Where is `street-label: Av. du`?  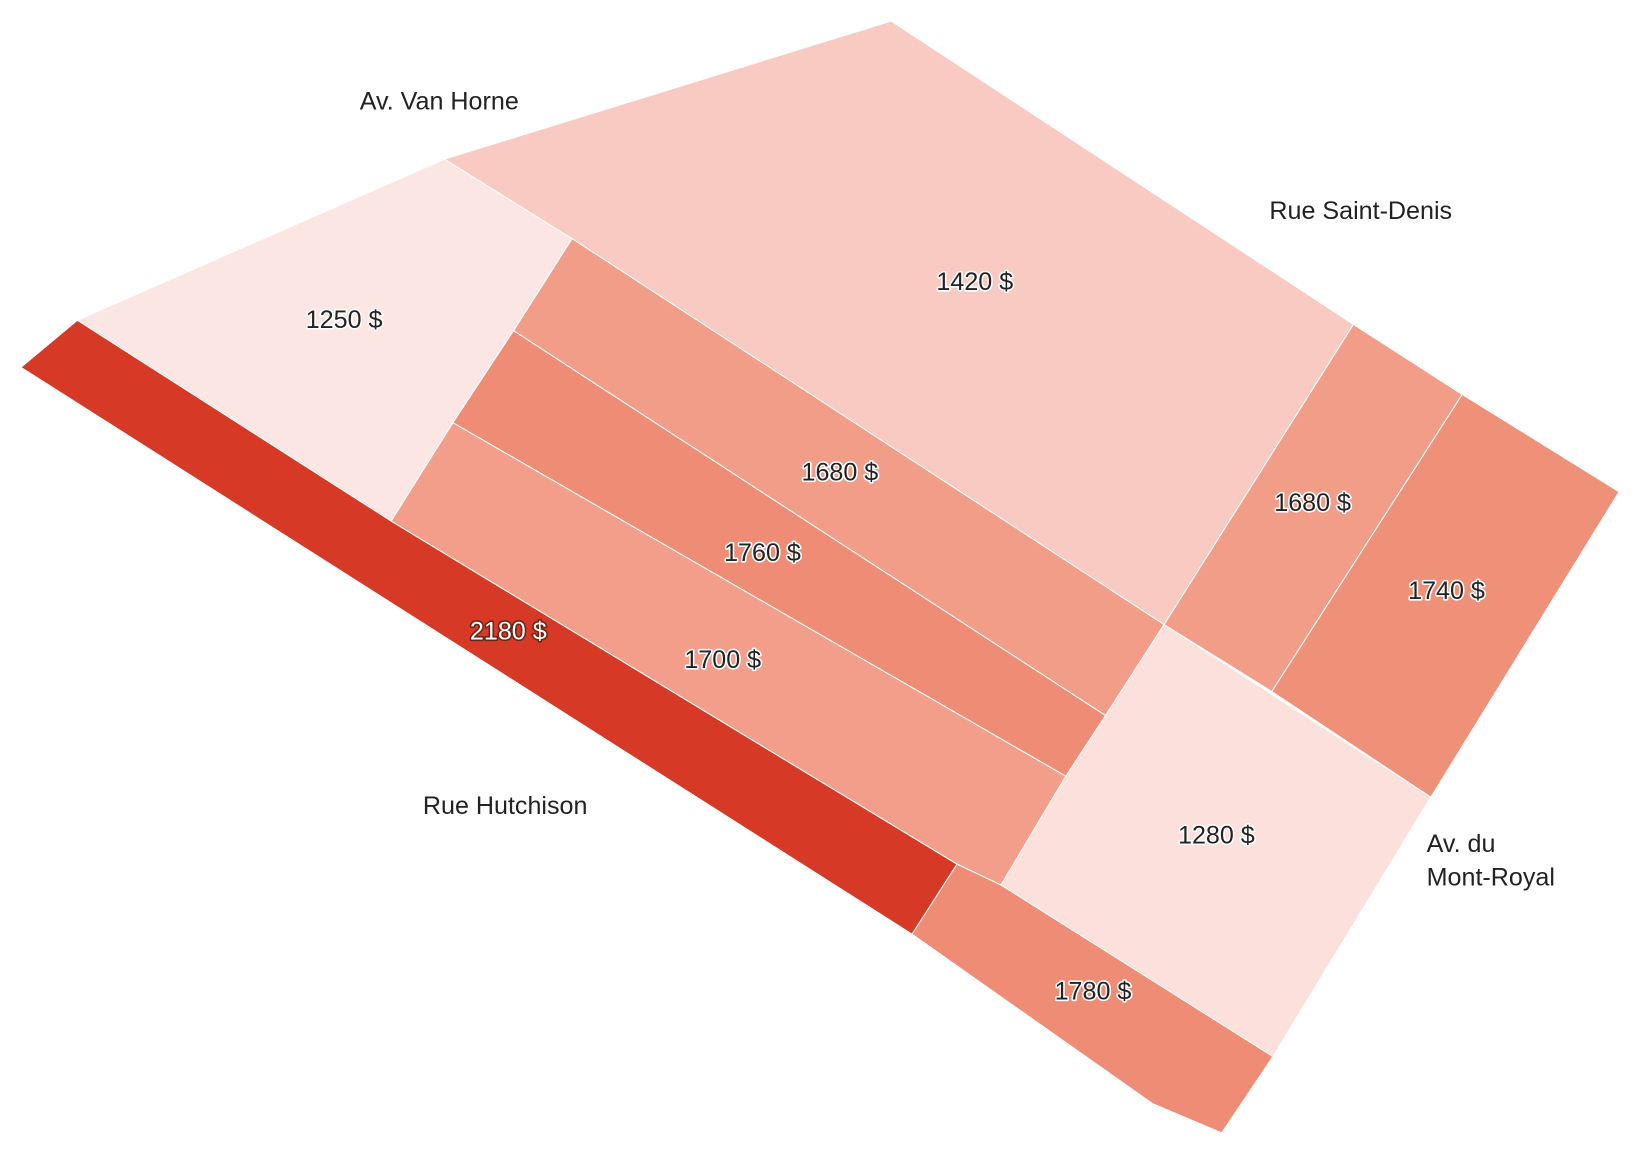 street-label: Av. du is located at coordinates (1461, 844).